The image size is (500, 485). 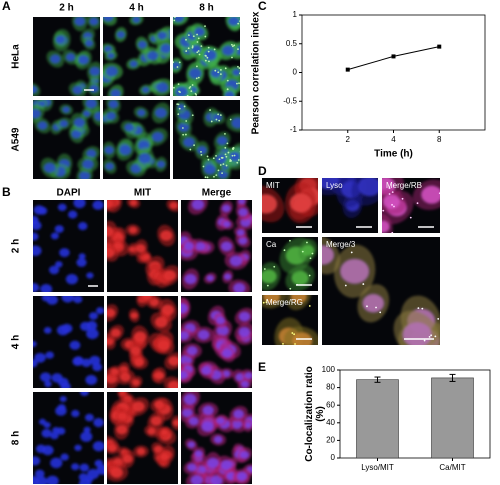 What do you see at coordinates (142, 193) in the screenshot?
I see `column-header: MIT` at bounding box center [142, 193].